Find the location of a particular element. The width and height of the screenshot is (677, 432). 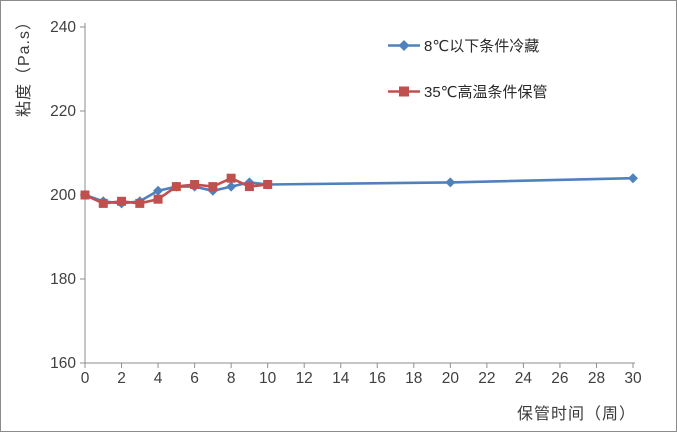

legend-marker-diamond-icon is located at coordinates (404, 45).